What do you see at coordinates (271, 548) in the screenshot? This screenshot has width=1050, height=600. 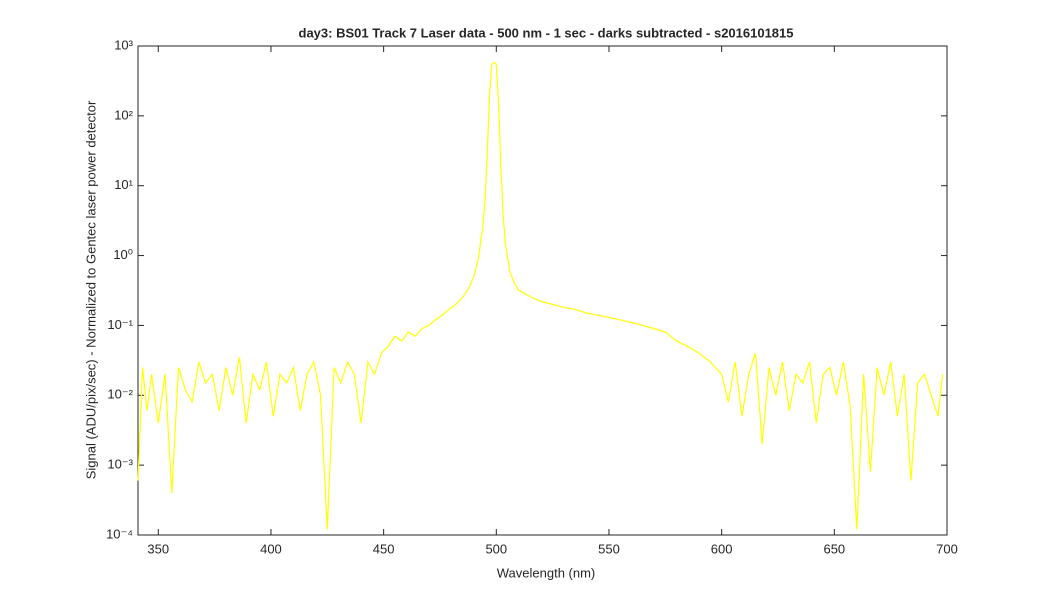 I see `x-tick-label: 400` at bounding box center [271, 548].